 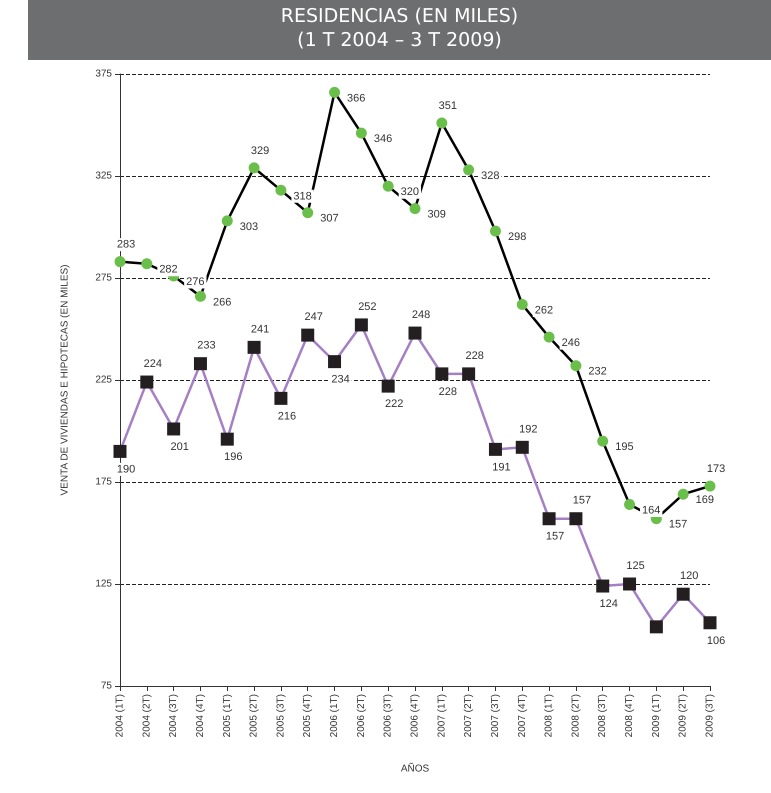 What do you see at coordinates (168, 270) in the screenshot?
I see `data-label: 282` at bounding box center [168, 270].